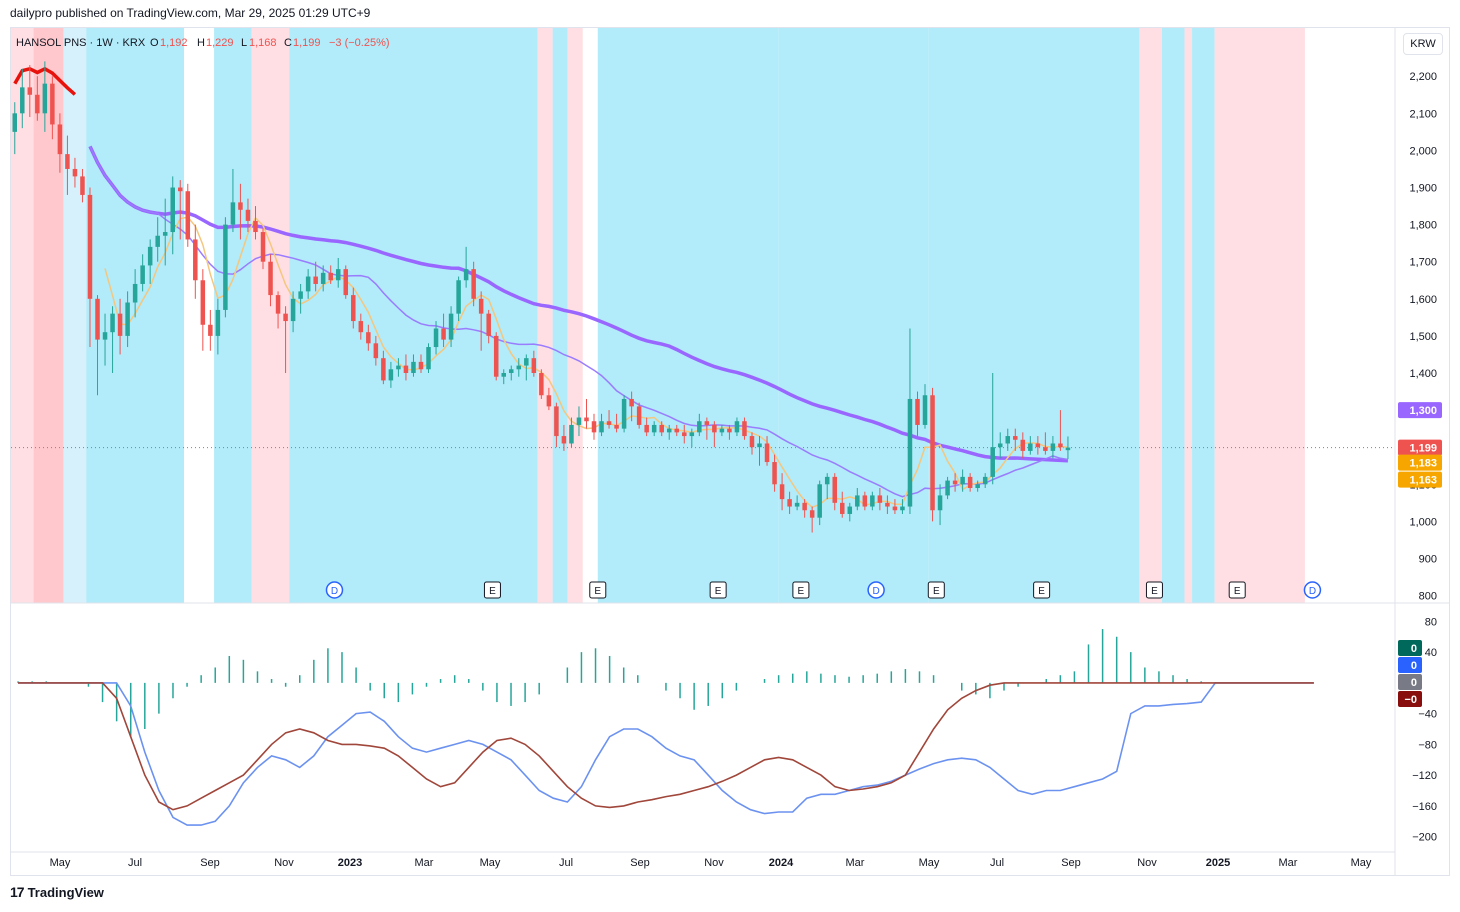 The image size is (1460, 912). What do you see at coordinates (17, 892) in the screenshot?
I see `tradingview-logo-icon: 17` at bounding box center [17, 892].